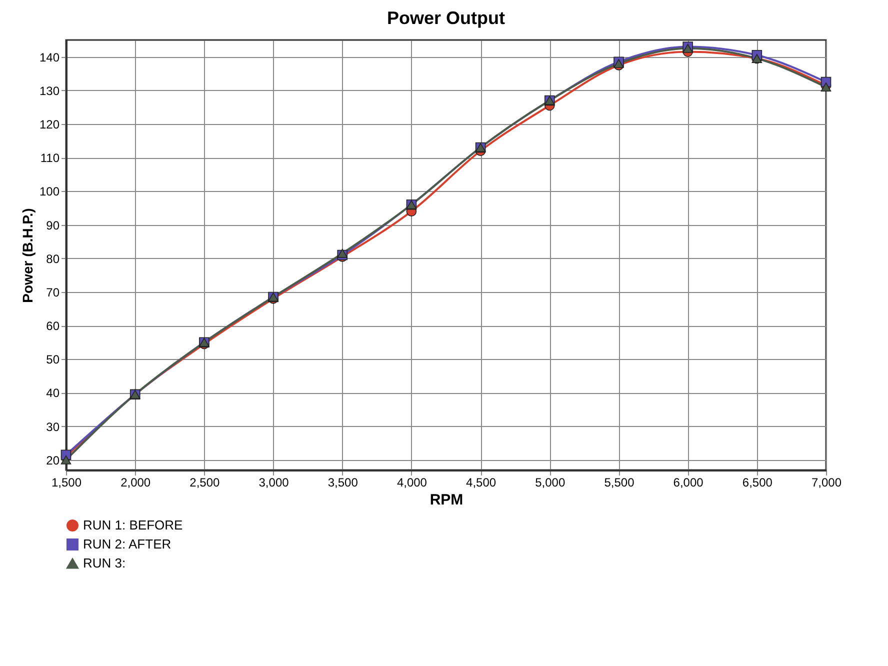 This screenshot has width=888, height=666. What do you see at coordinates (53, 359) in the screenshot?
I see `y-tick-label: 50` at bounding box center [53, 359].